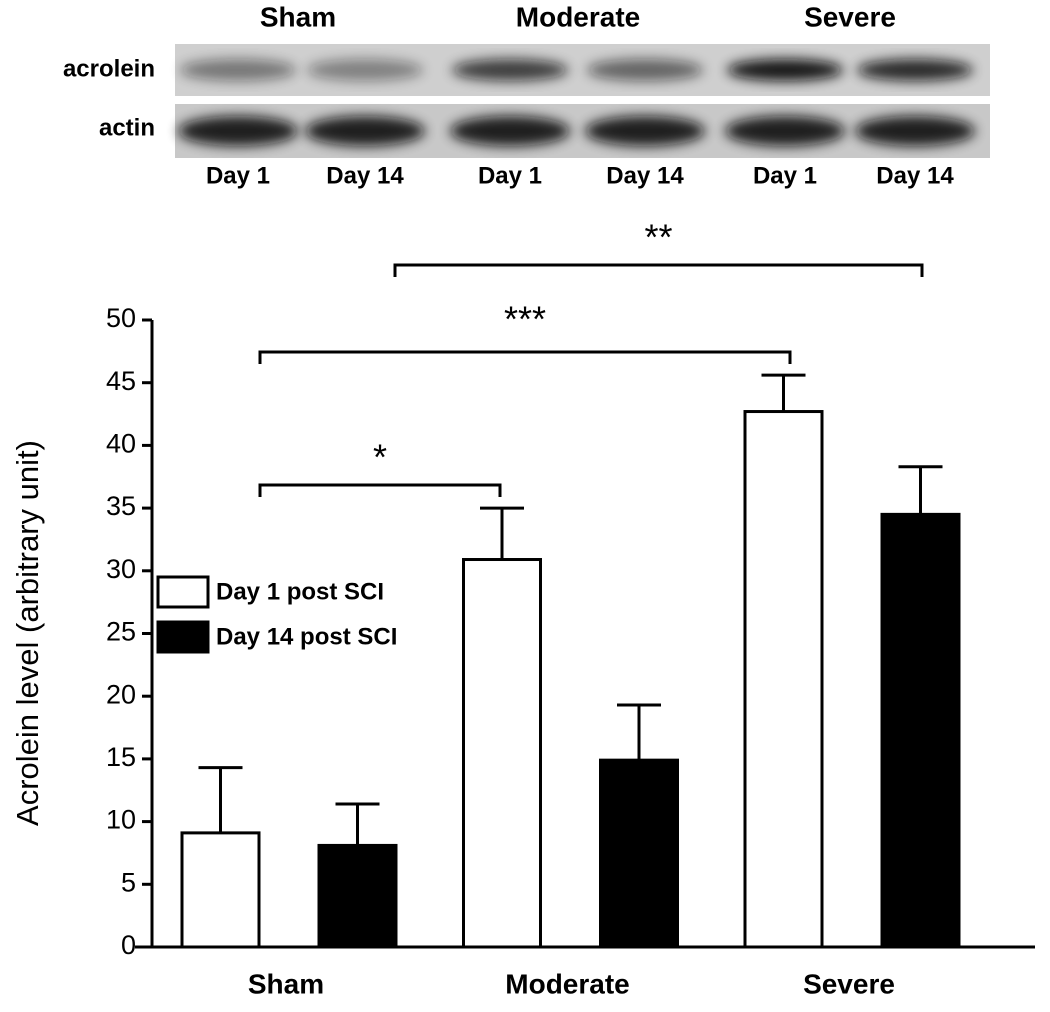 The height and width of the screenshot is (1012, 1050). What do you see at coordinates (121, 381) in the screenshot?
I see `y-tick-label: 45` at bounding box center [121, 381].